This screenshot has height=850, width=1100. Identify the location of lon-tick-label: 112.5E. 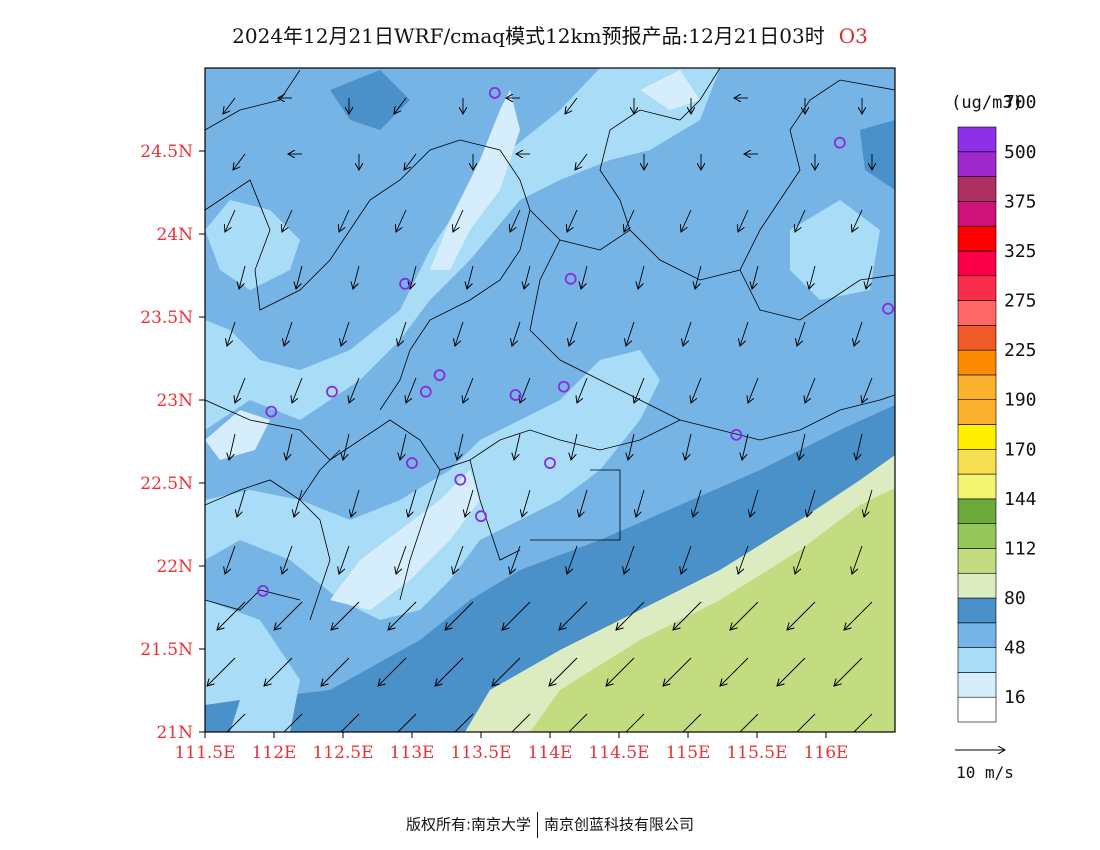
(342, 753).